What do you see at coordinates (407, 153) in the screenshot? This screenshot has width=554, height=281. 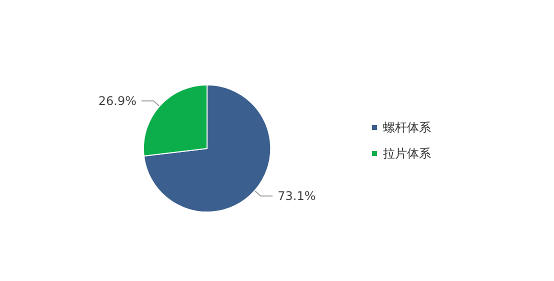 I see `legend-label: 拉片体系` at bounding box center [407, 153].